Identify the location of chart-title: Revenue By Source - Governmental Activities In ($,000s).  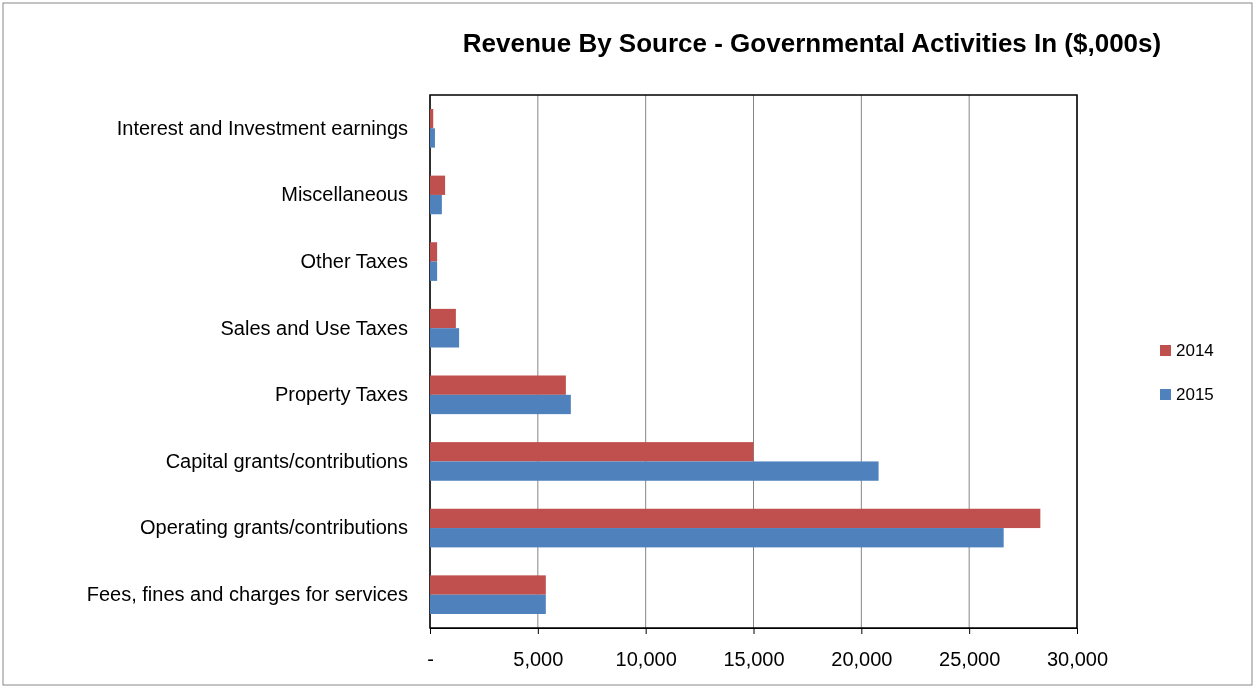
(812, 43).